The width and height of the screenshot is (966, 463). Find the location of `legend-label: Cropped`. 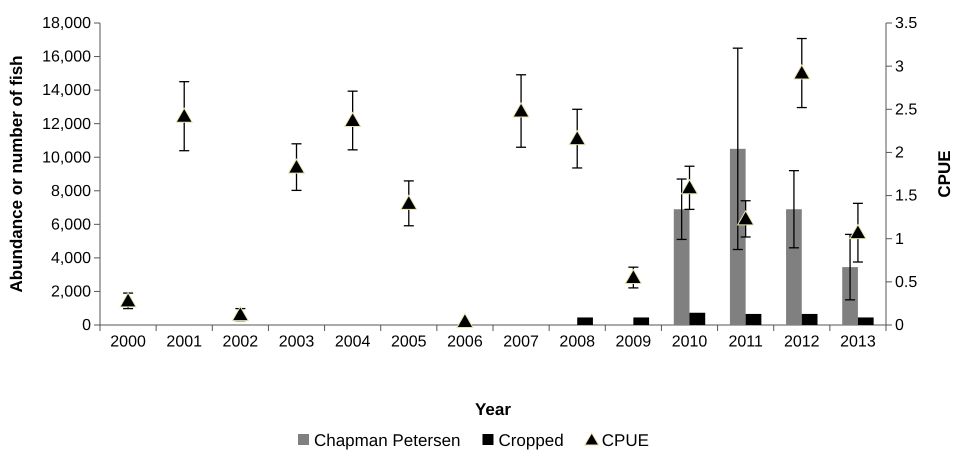

legend-label: Cropped is located at coordinates (531, 440).